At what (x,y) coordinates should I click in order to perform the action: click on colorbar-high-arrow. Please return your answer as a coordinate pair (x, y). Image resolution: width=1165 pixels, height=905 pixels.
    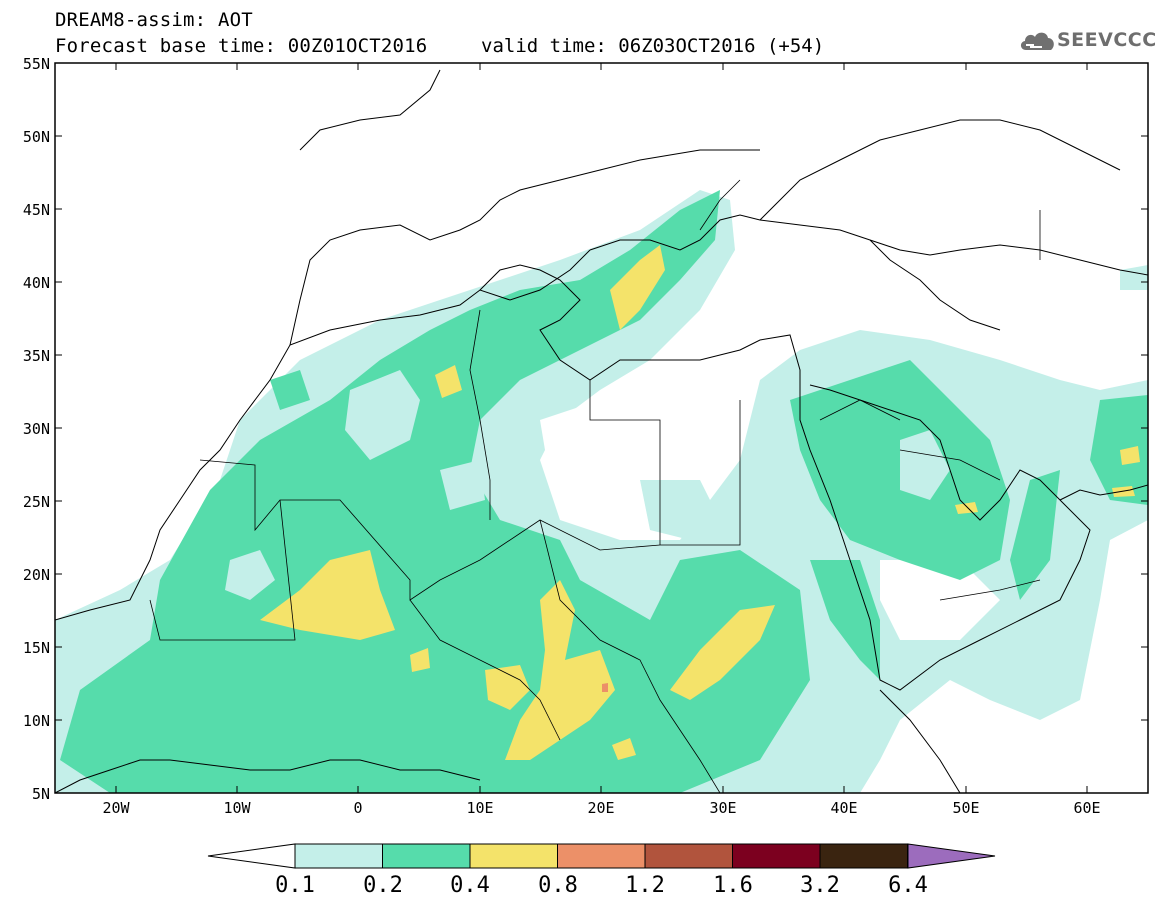
    Looking at the image, I should click on (951, 856).